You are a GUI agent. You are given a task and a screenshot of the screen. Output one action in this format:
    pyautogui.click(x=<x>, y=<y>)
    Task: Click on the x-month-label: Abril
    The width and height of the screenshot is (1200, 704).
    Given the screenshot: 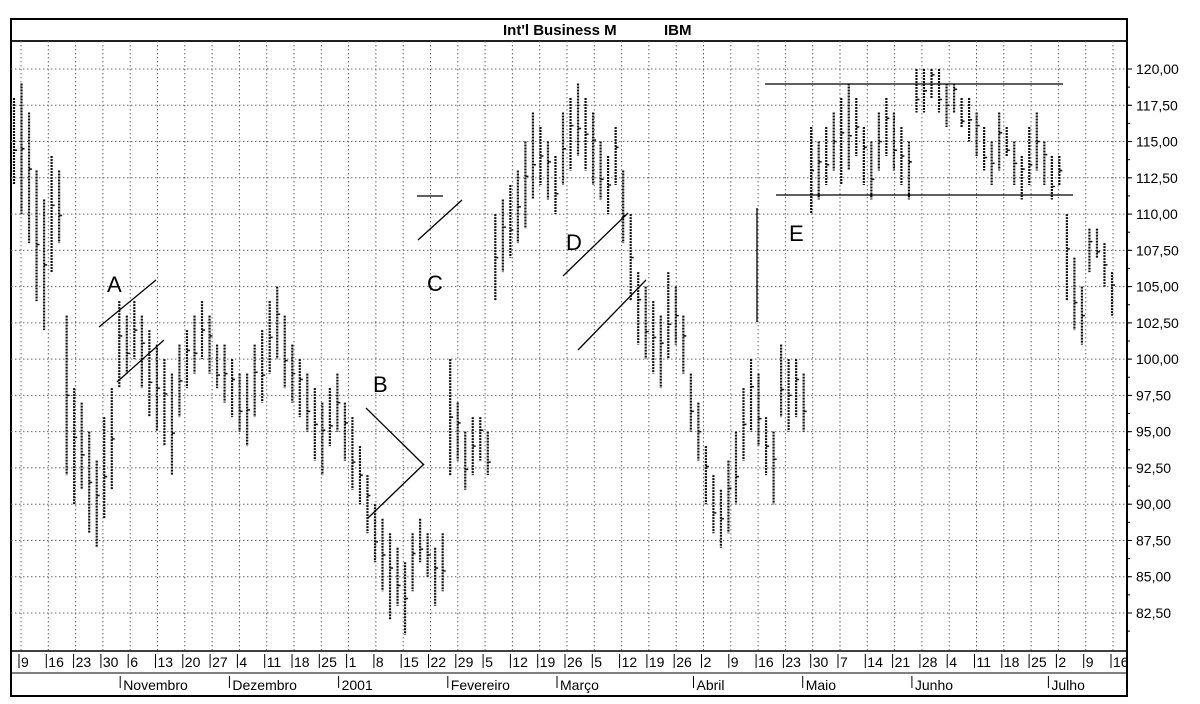 What is the action you would take?
    pyautogui.click(x=711, y=685)
    